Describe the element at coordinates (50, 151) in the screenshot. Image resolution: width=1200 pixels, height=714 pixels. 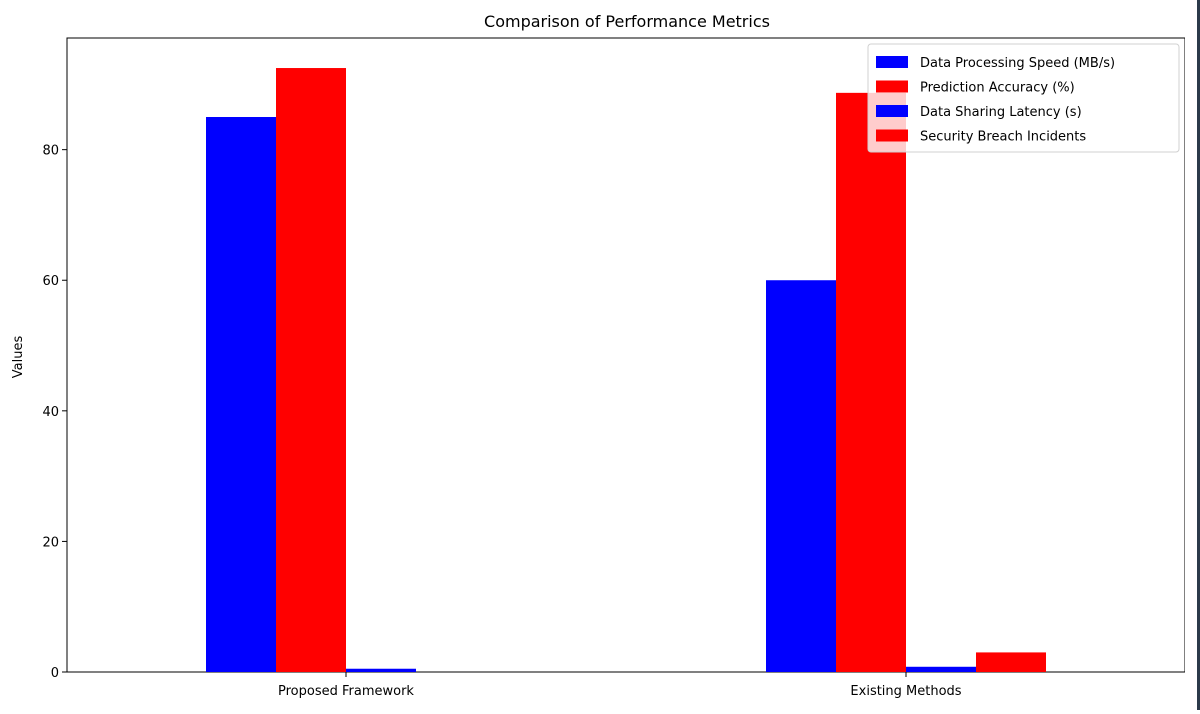
I see `y-tick-label: 80` at that location.